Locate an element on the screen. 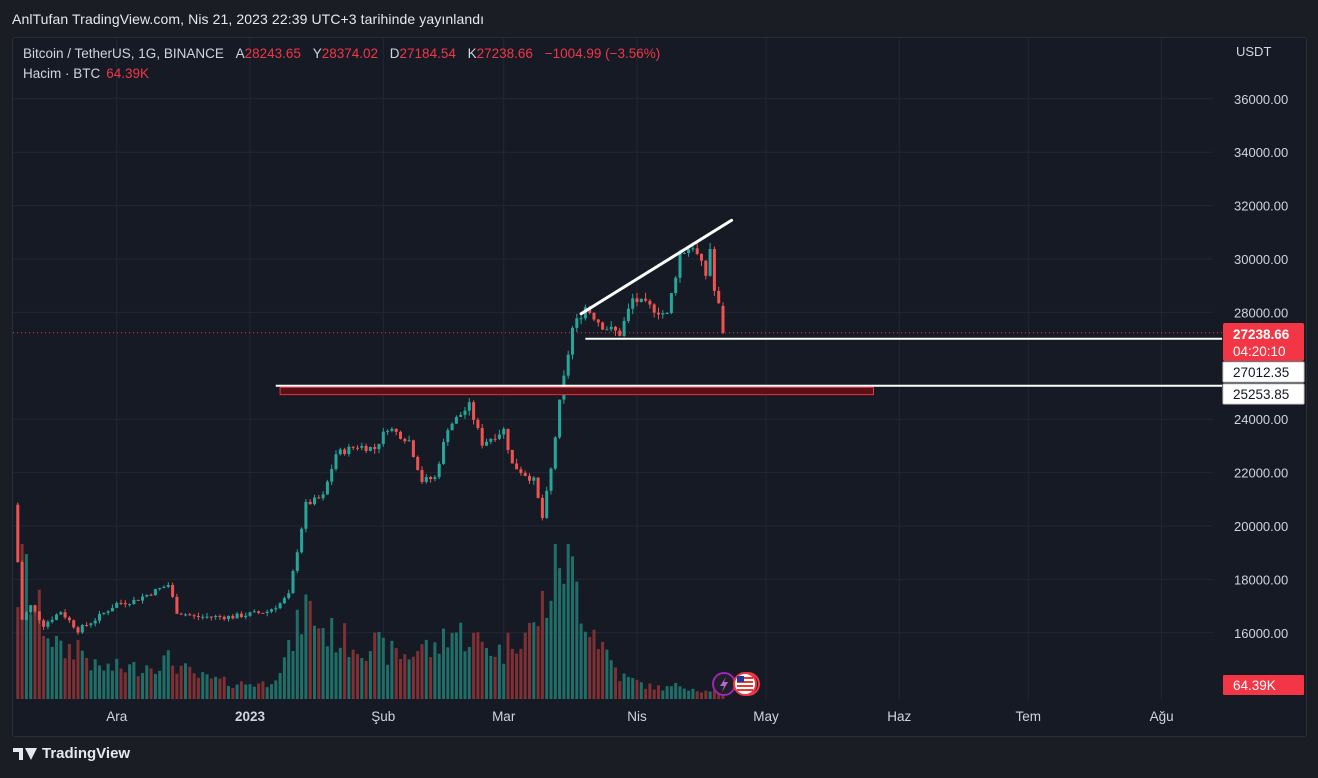  volume-label: Hacim · BTC is located at coordinates (62, 73).